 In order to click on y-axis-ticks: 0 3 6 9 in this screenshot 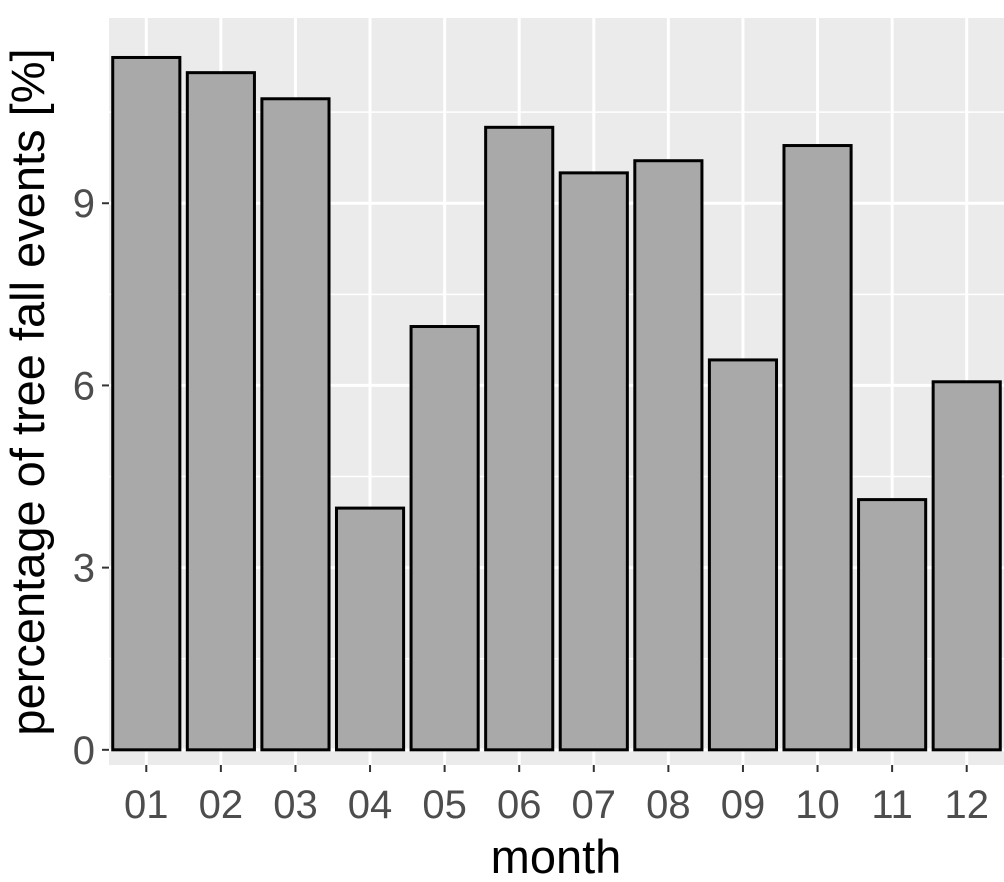, I will do `click(91, 477)`.